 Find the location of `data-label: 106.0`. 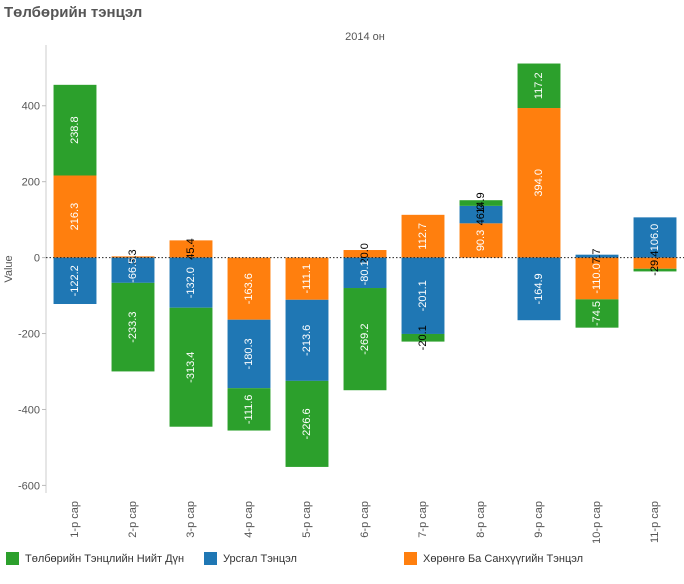

data-label: 106.0 is located at coordinates (655, 238).